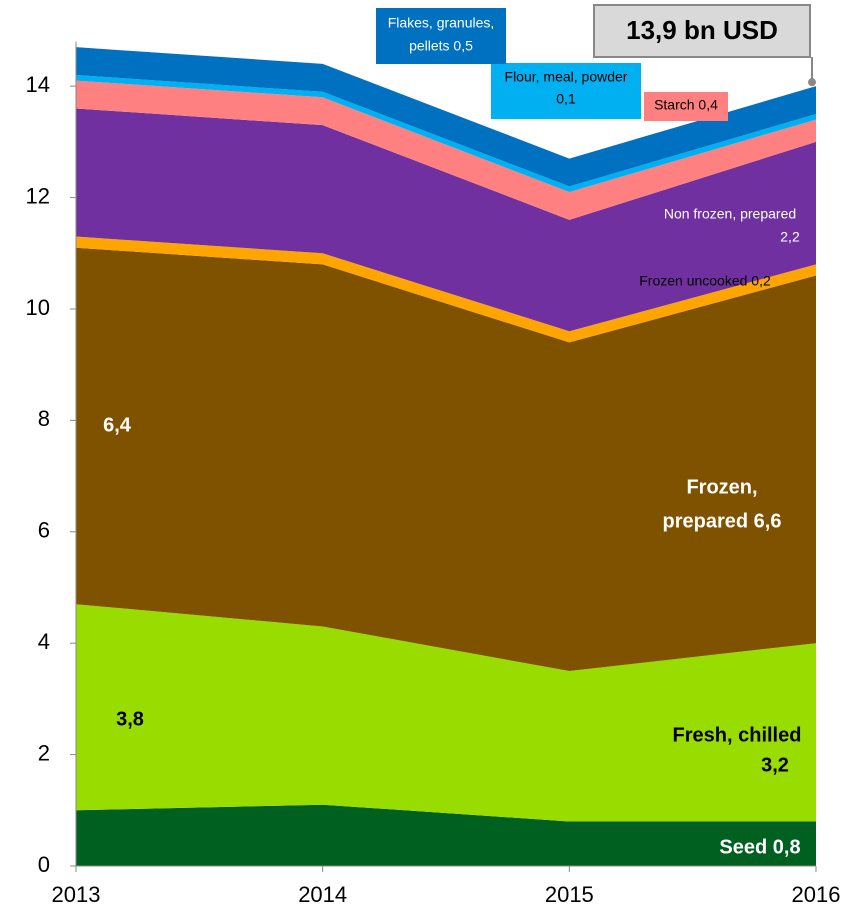 The height and width of the screenshot is (920, 861). I want to click on annotation: 0,1, so click(566, 99).